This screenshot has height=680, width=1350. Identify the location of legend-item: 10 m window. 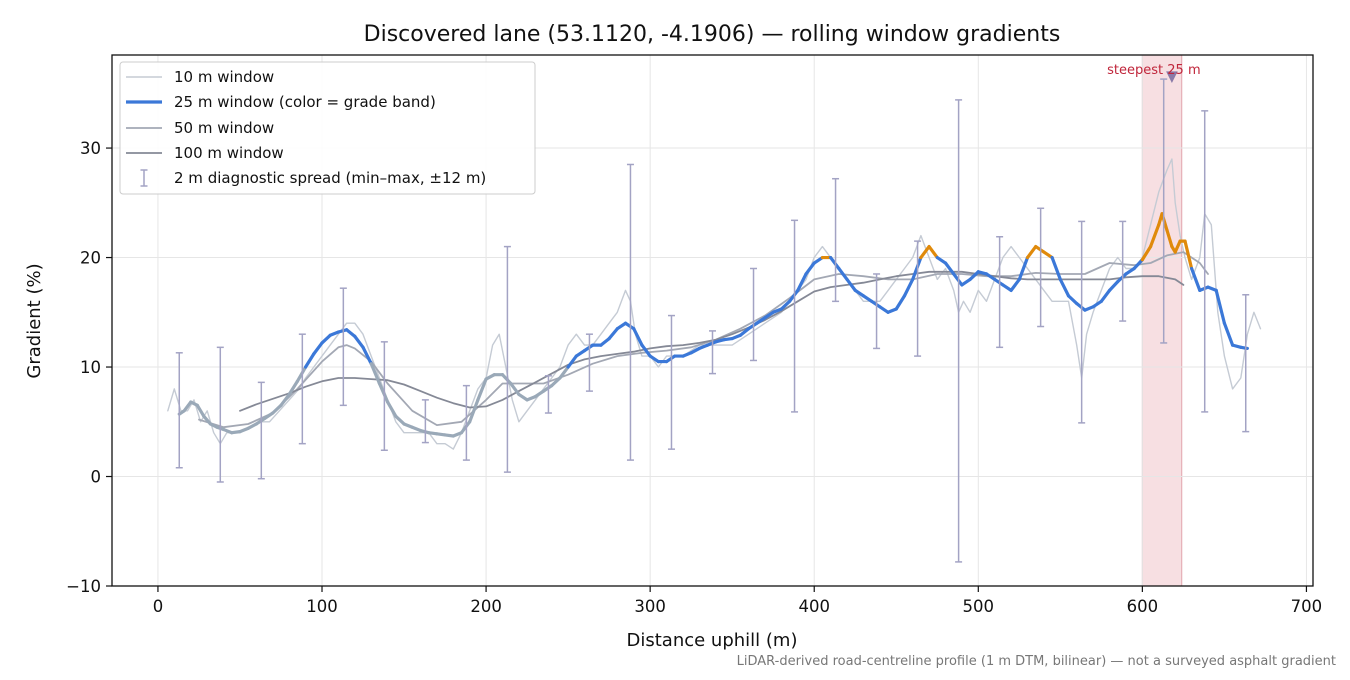
(200, 77).